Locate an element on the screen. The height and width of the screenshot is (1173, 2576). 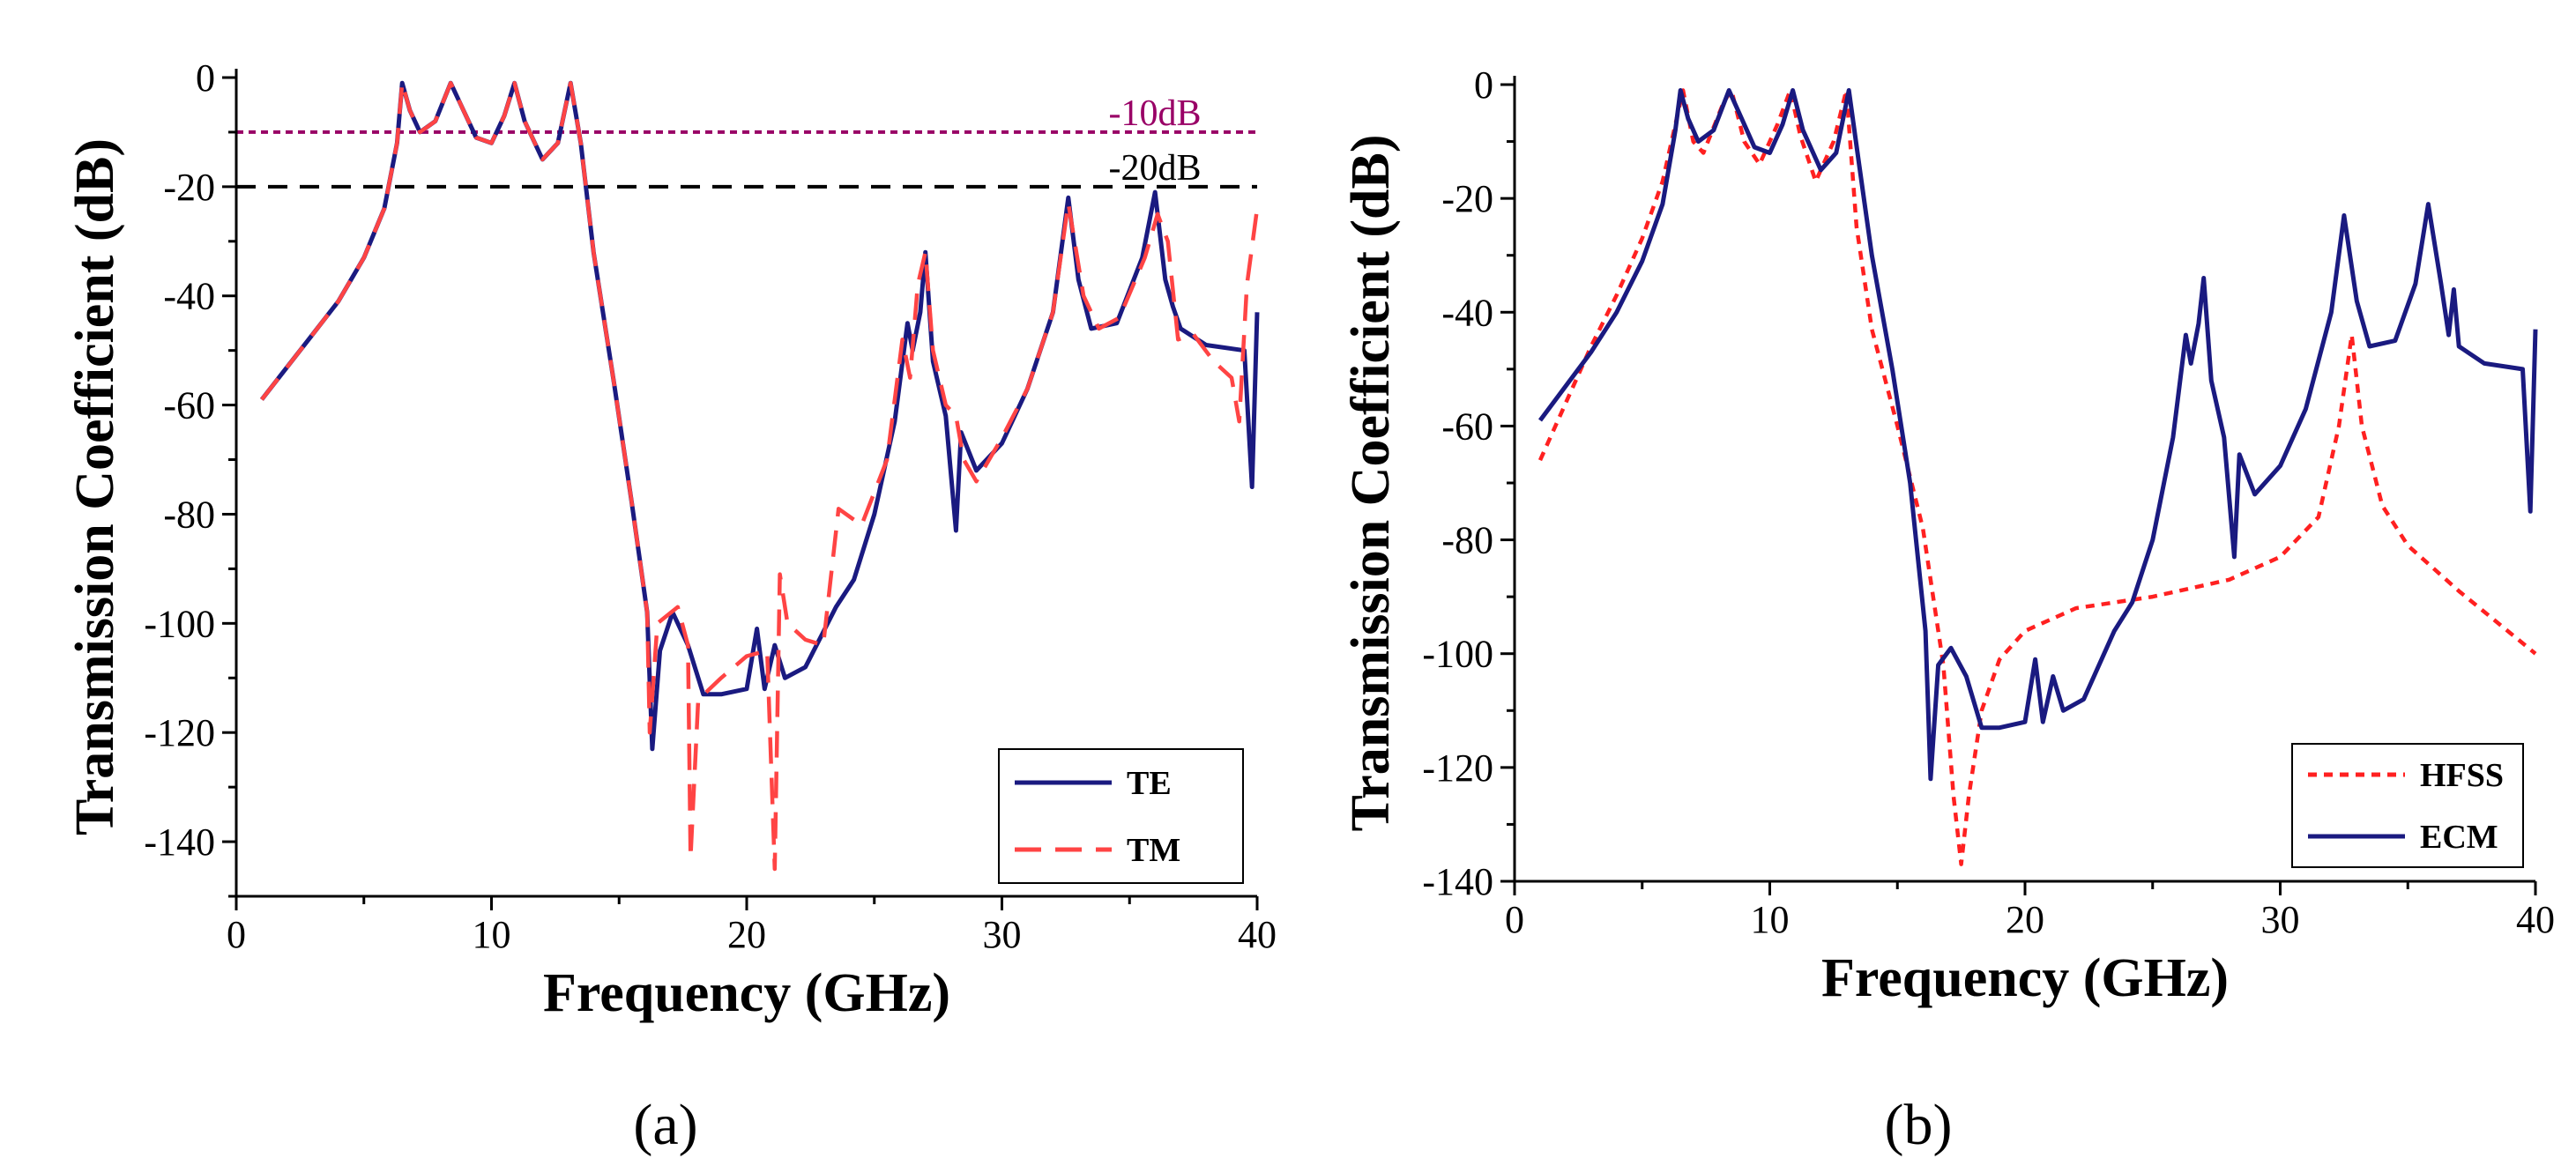
caption-a: (a) is located at coordinates (665, 1125).